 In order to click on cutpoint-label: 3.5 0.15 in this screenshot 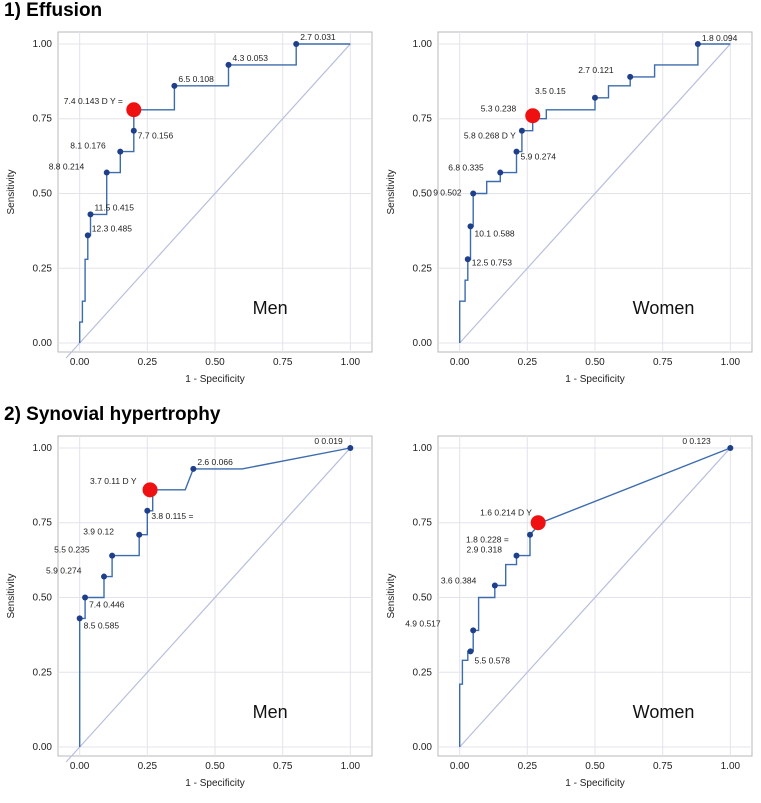, I will do `click(550, 91)`.